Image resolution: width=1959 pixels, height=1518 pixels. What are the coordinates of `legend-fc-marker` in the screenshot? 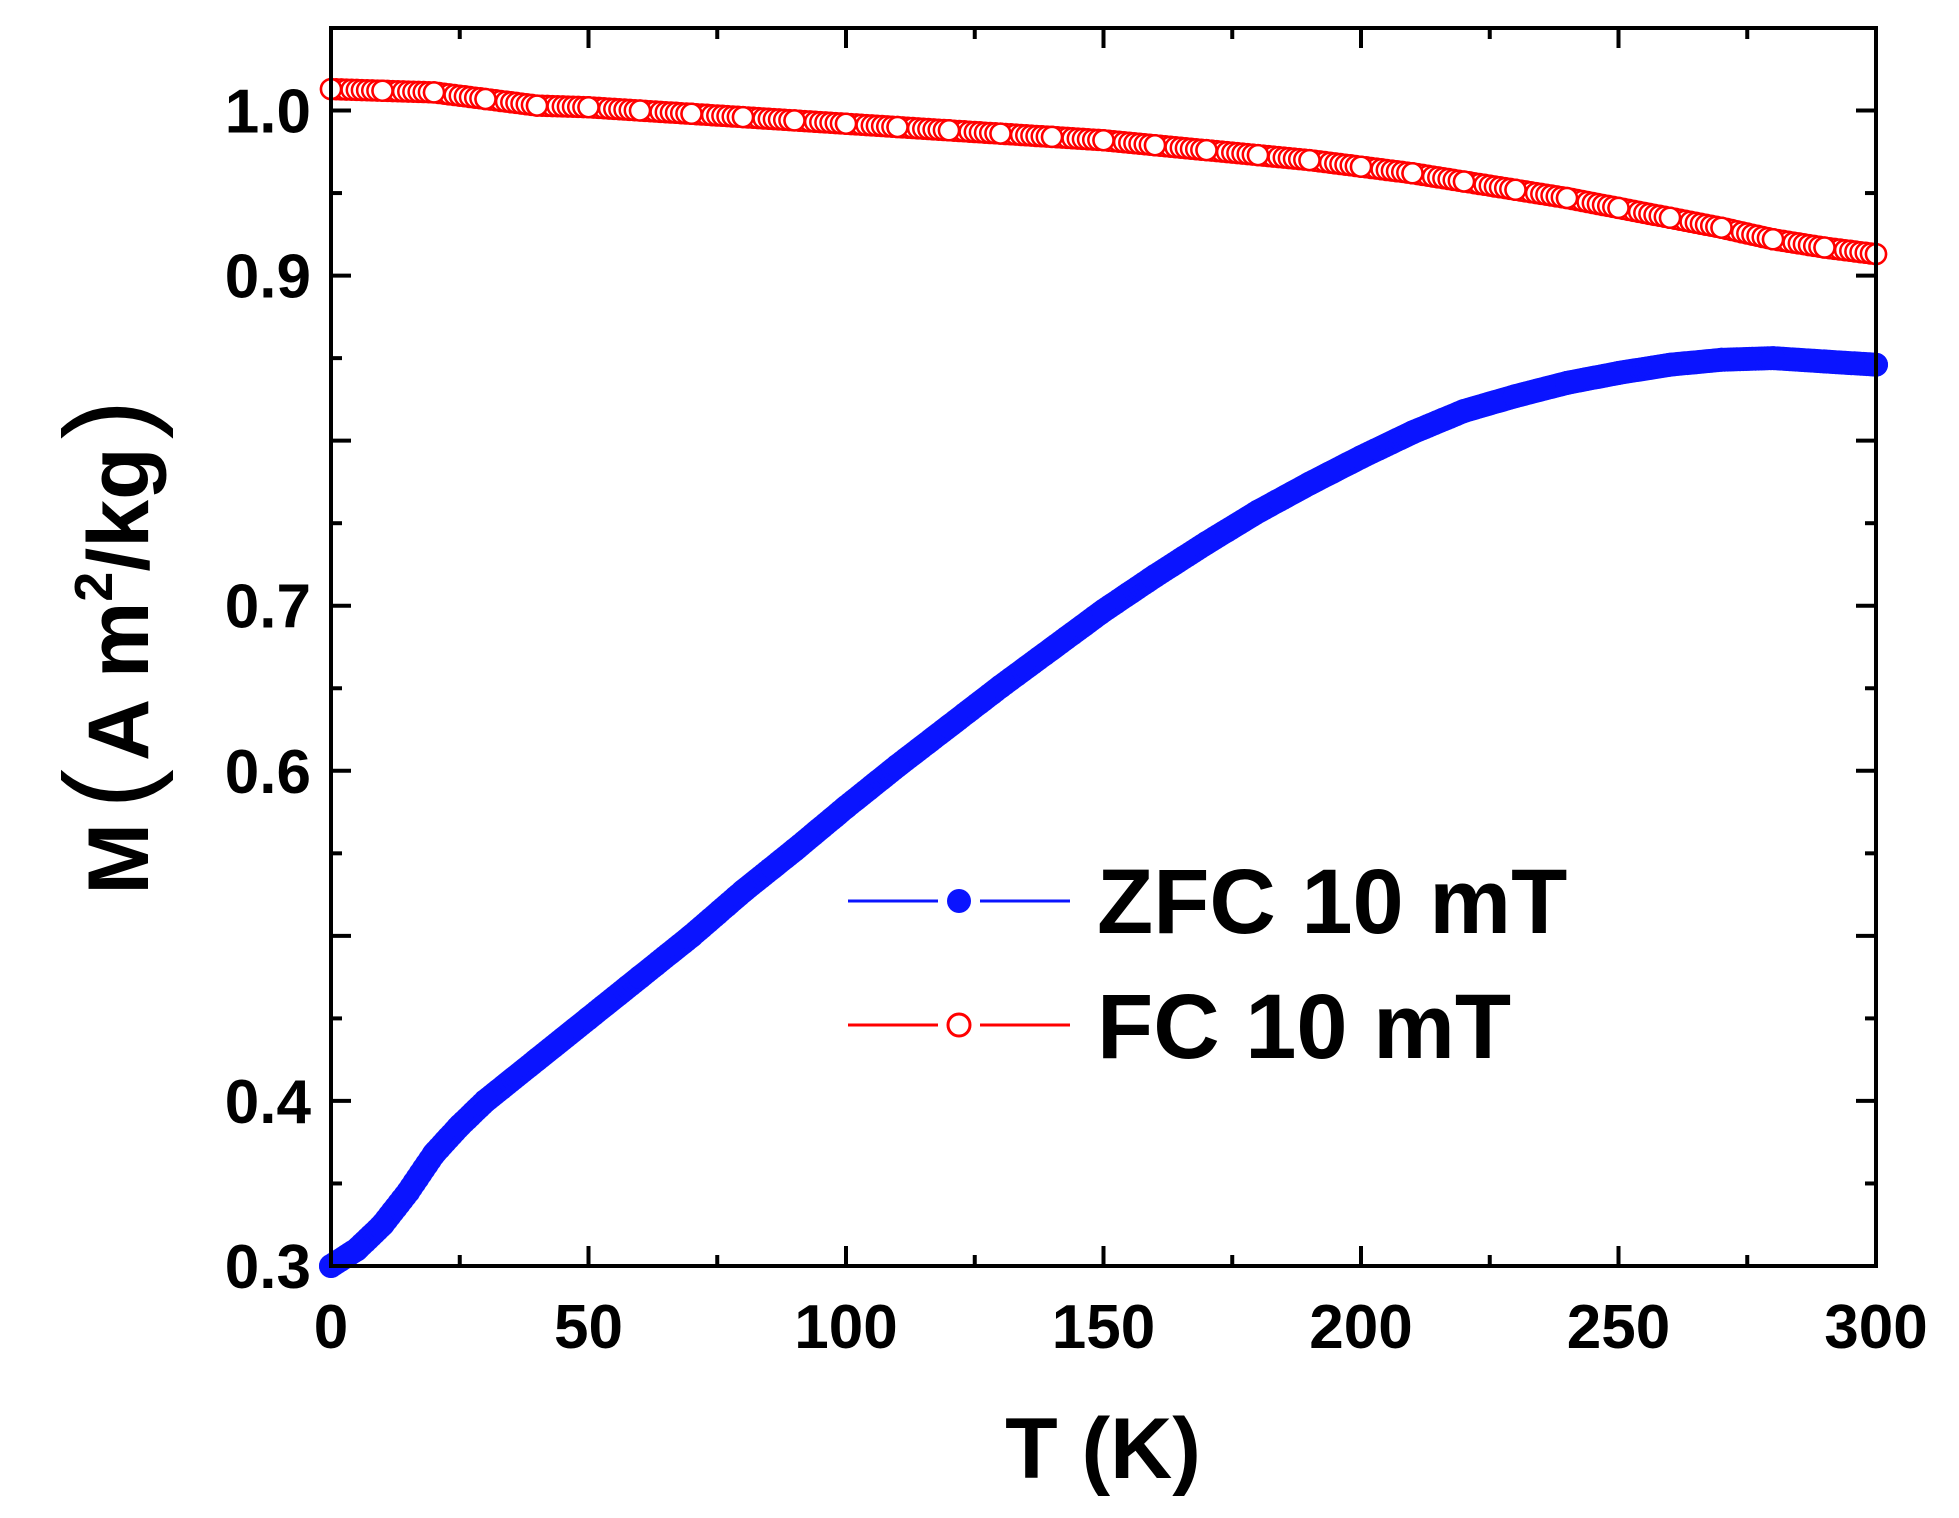 It's located at (959, 1025).